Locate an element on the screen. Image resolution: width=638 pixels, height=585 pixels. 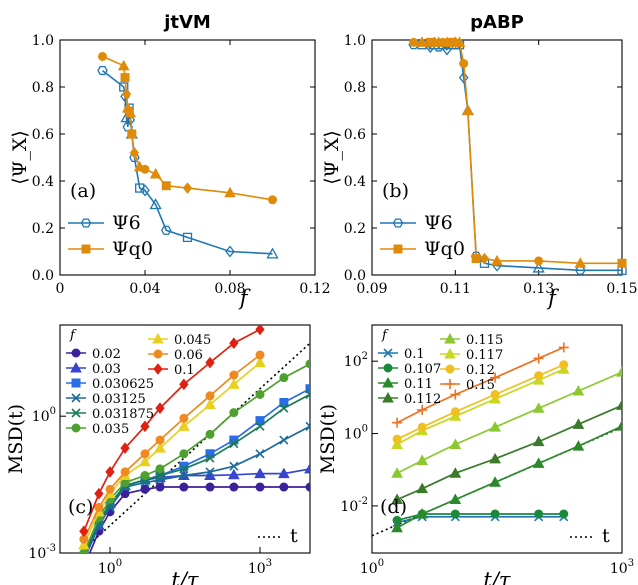
panel-label: (b) is located at coordinates (395, 191).